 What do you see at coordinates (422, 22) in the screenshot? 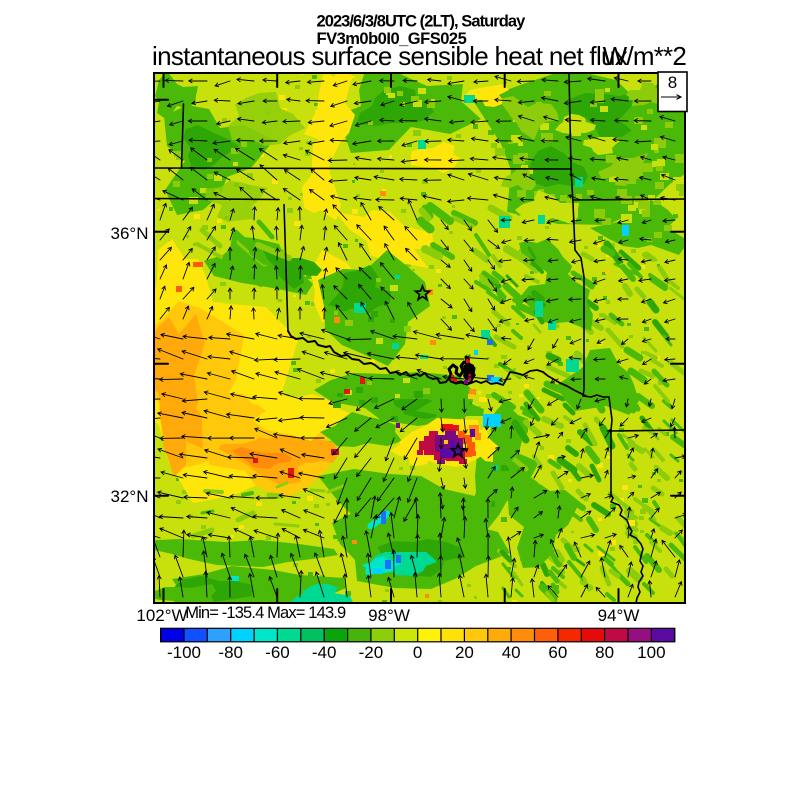
I see `svg-text: 2023/6/3/8UTC (2LT), Saturday` at bounding box center [422, 22].